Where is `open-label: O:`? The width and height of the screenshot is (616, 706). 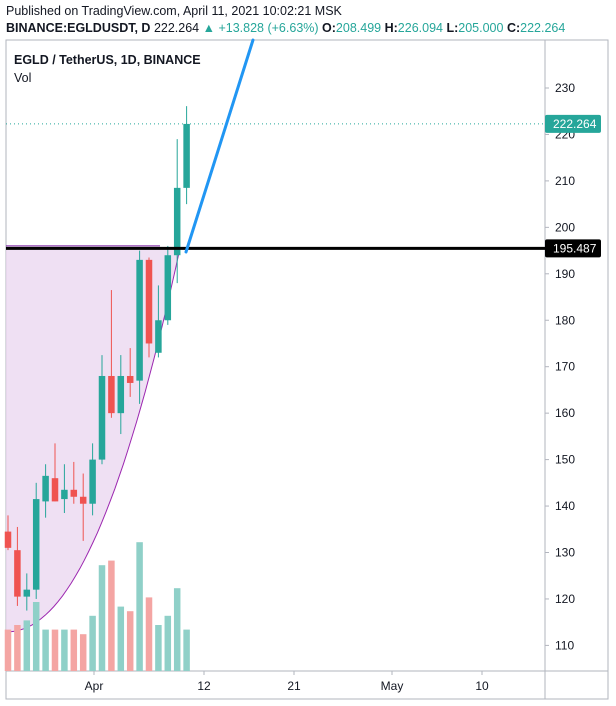
open-label: O: is located at coordinates (329, 28).